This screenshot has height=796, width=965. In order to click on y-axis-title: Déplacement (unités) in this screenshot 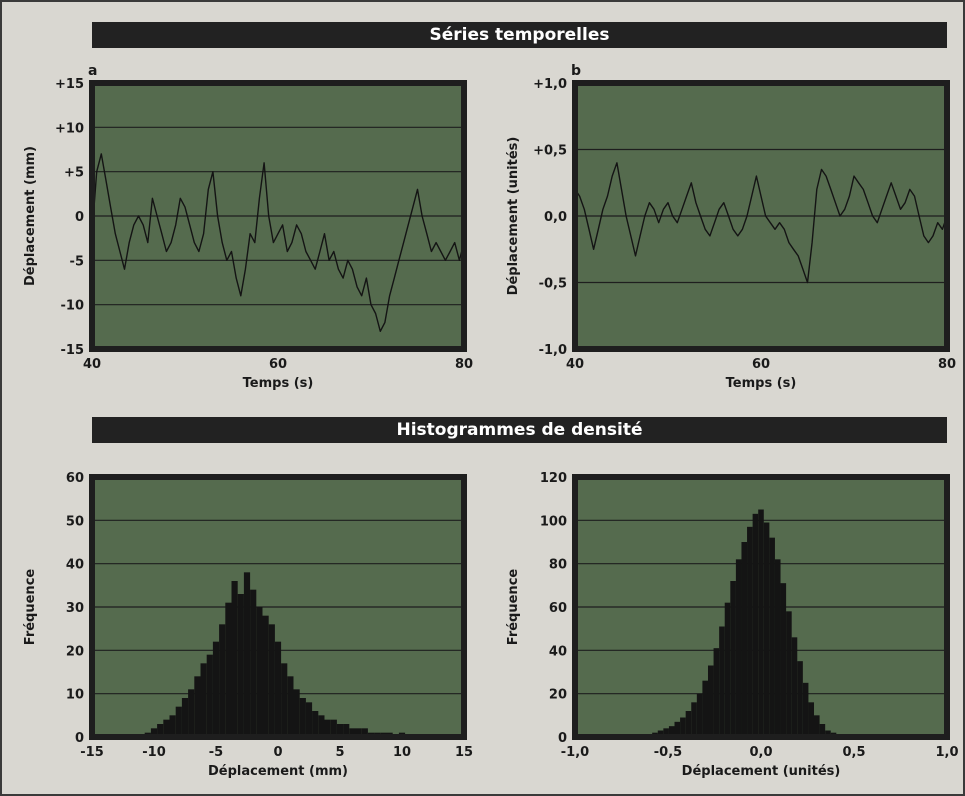, I will do `click(513, 216)`.